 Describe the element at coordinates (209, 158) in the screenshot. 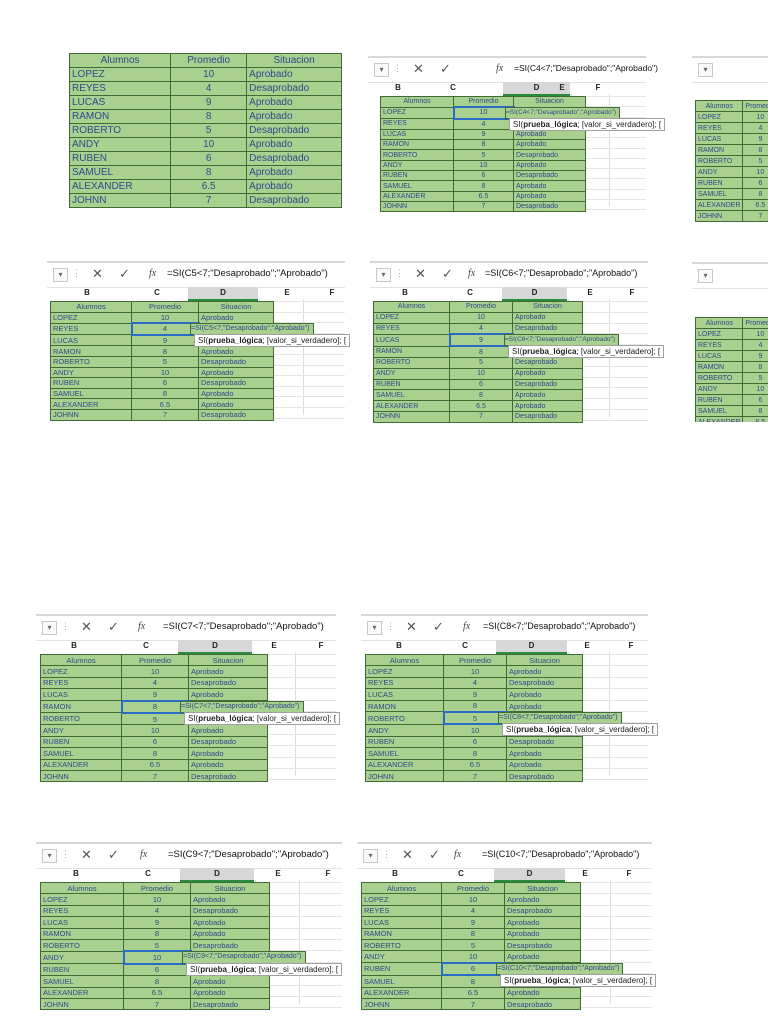

I see `cell-promedio: 6` at that location.